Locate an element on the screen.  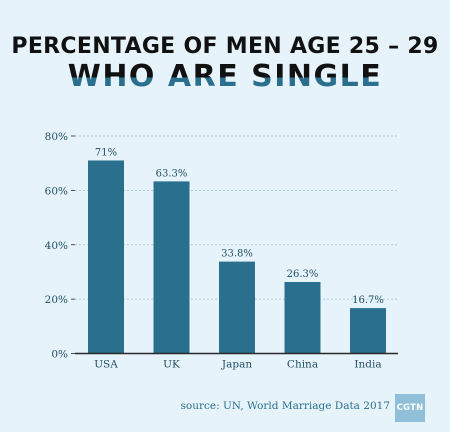
chart-title-line2-text: WHO ARE SINGLE is located at coordinates (225, 76).